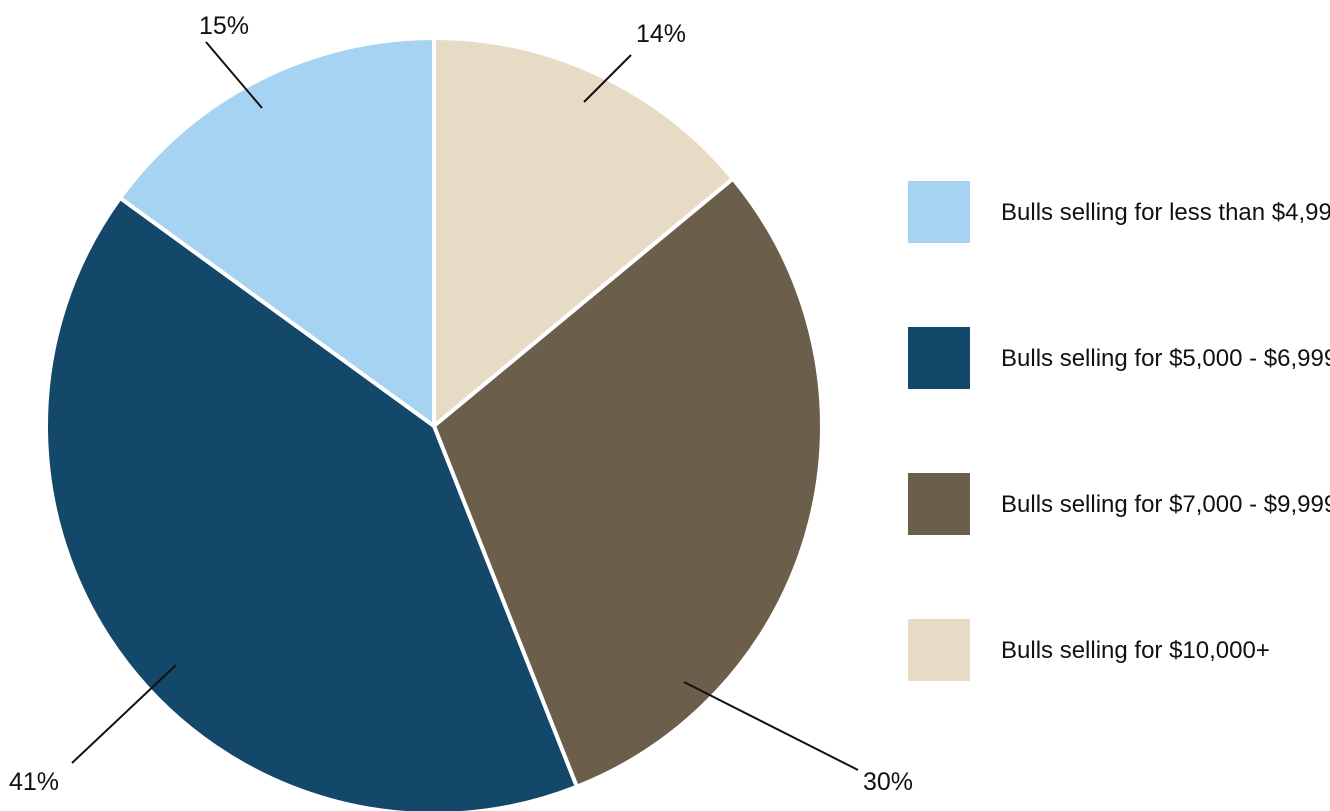 The image size is (1330, 811). What do you see at coordinates (1165, 358) in the screenshot?
I see `legend-label: Bulls selling for $5,000 - $6,999` at bounding box center [1165, 358].